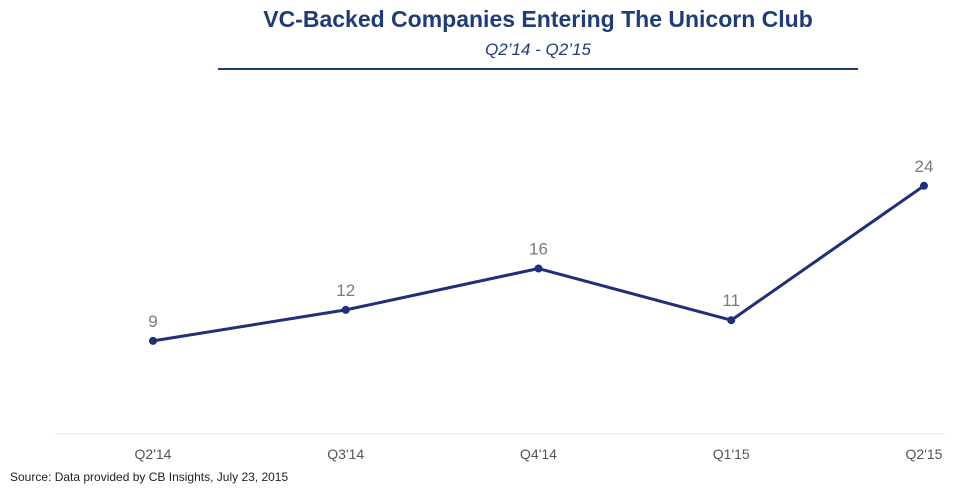  What do you see at coordinates (345, 290) in the screenshot?
I see `data-label: 12` at bounding box center [345, 290].